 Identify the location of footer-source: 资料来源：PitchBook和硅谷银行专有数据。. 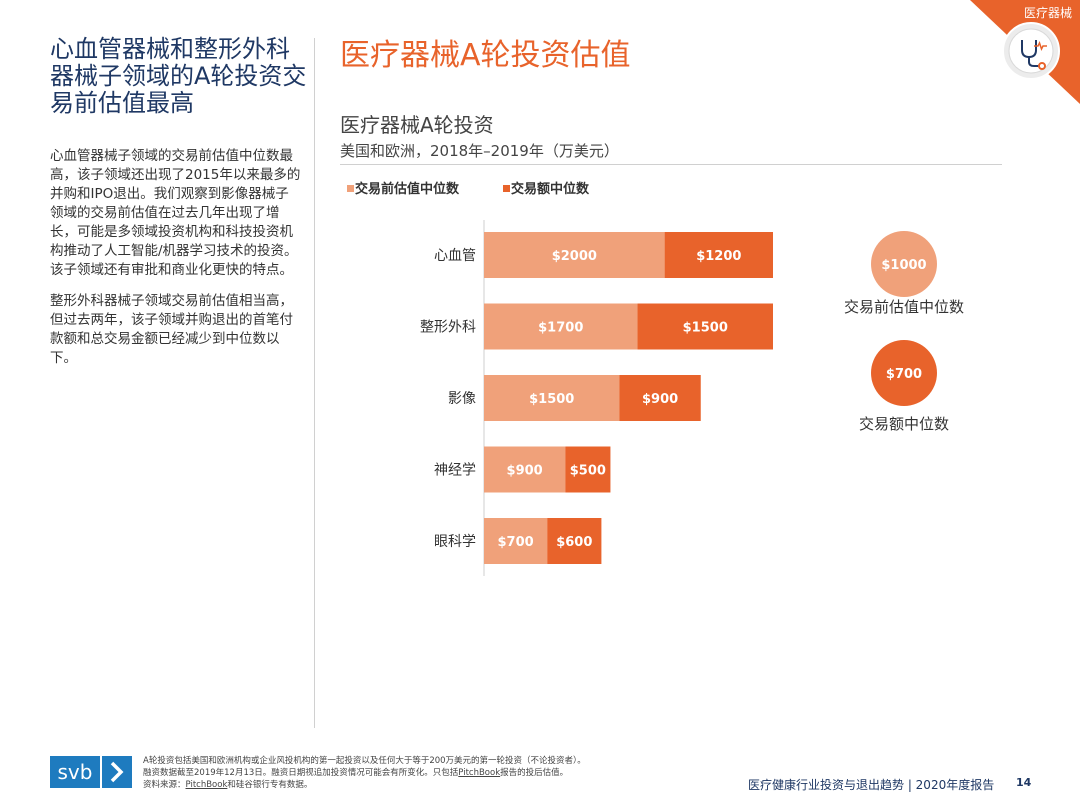
(423, 785).